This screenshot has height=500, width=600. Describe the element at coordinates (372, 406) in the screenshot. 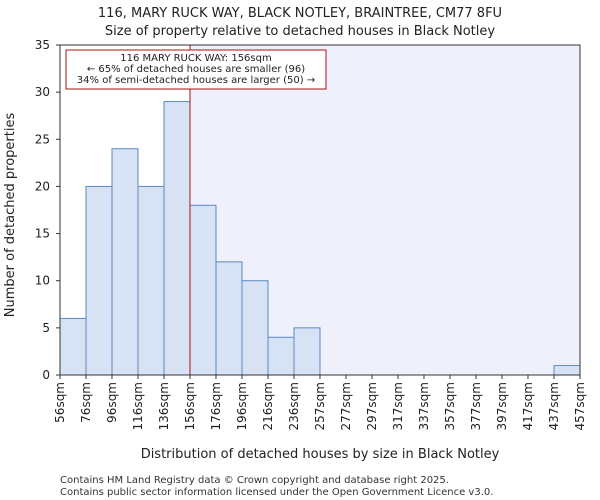

I see `x-tick-label: 297sqm` at that location.